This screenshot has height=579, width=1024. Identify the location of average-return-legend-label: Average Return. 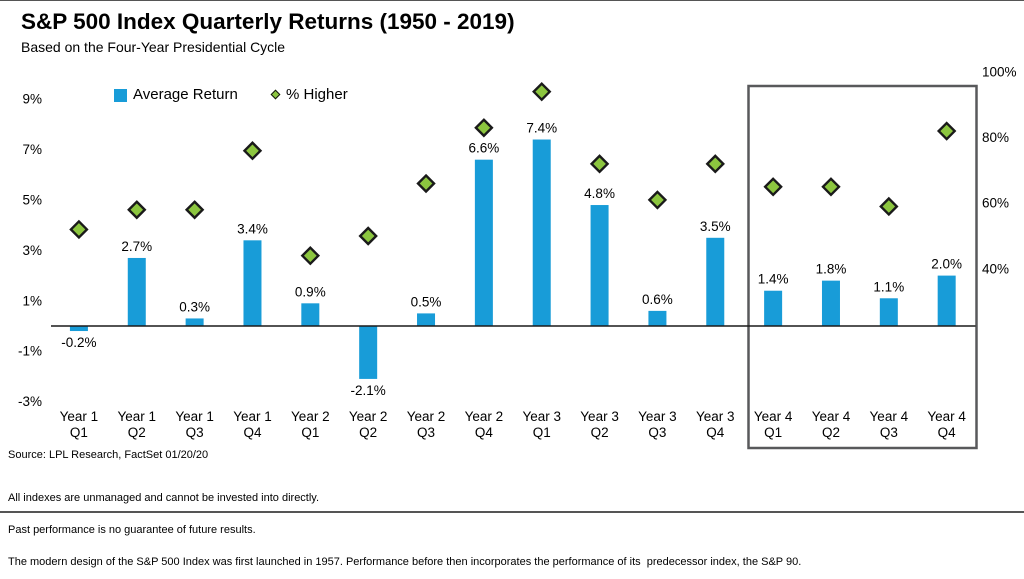
(185, 94).